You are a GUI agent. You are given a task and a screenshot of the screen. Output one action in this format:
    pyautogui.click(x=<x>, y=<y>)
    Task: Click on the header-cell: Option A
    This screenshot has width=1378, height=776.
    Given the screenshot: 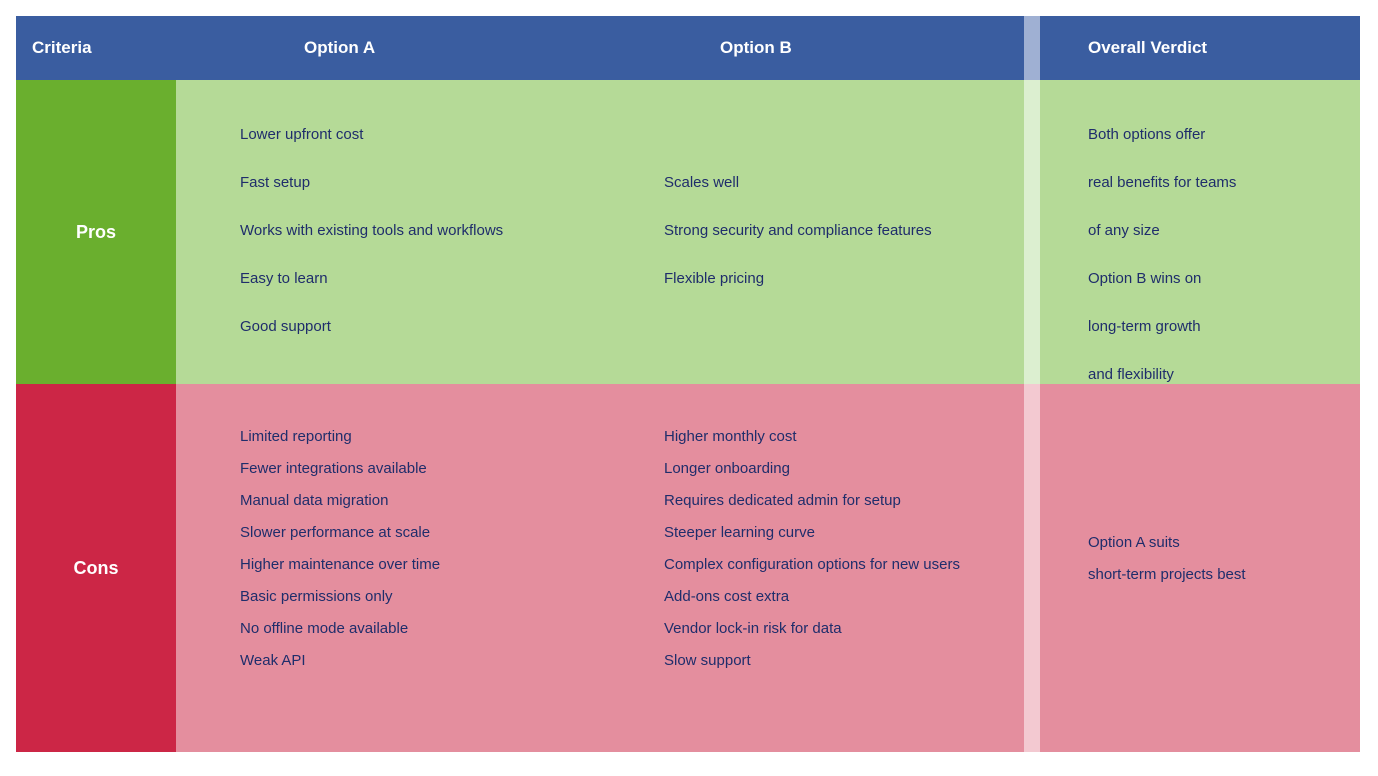 What is the action you would take?
    pyautogui.click(x=398, y=48)
    